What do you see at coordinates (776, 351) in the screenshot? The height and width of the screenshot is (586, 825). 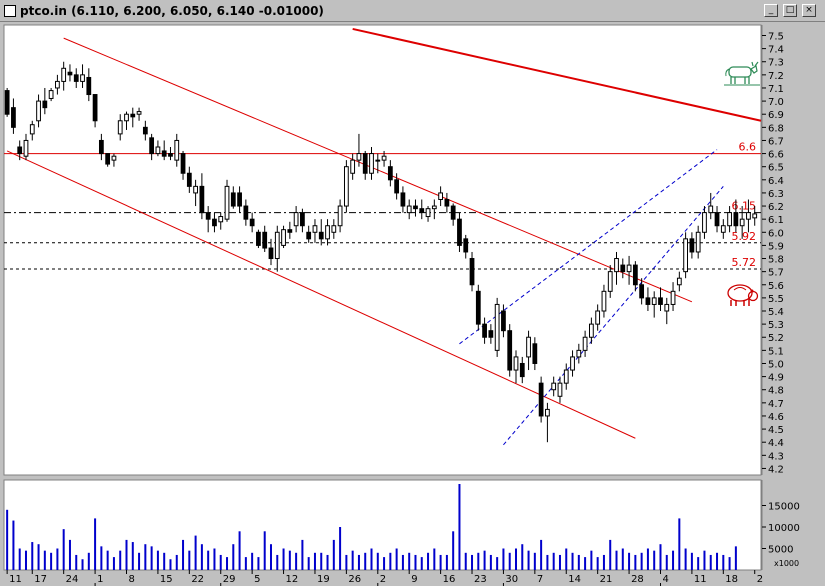 I see `y-tick-label: 5.1` at bounding box center [776, 351].